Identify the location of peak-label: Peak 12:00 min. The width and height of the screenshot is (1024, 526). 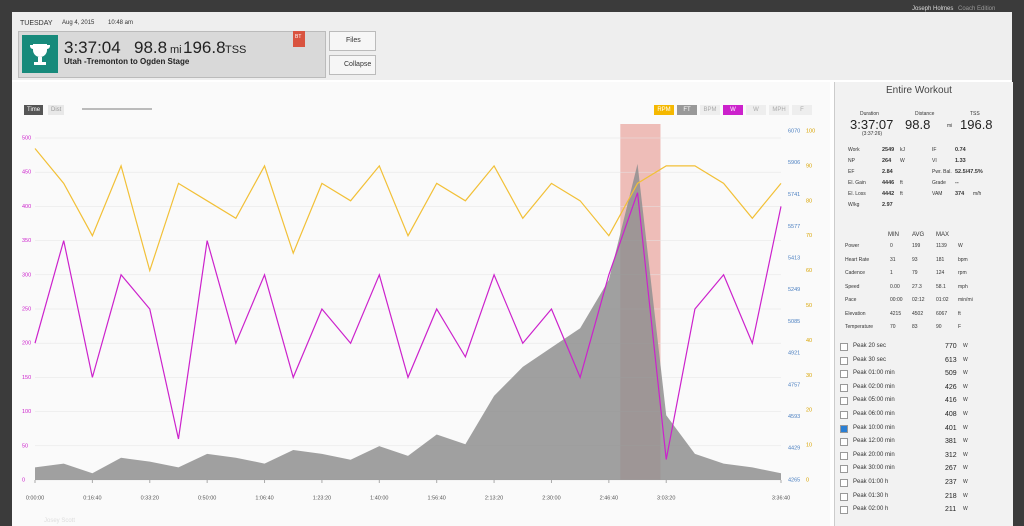
(874, 441).